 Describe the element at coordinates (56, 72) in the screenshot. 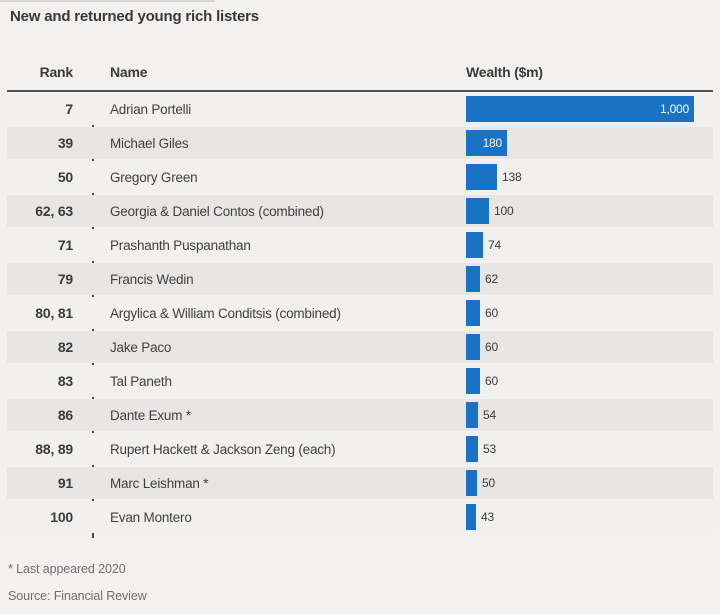

I see `column-header-rank: Rank` at that location.